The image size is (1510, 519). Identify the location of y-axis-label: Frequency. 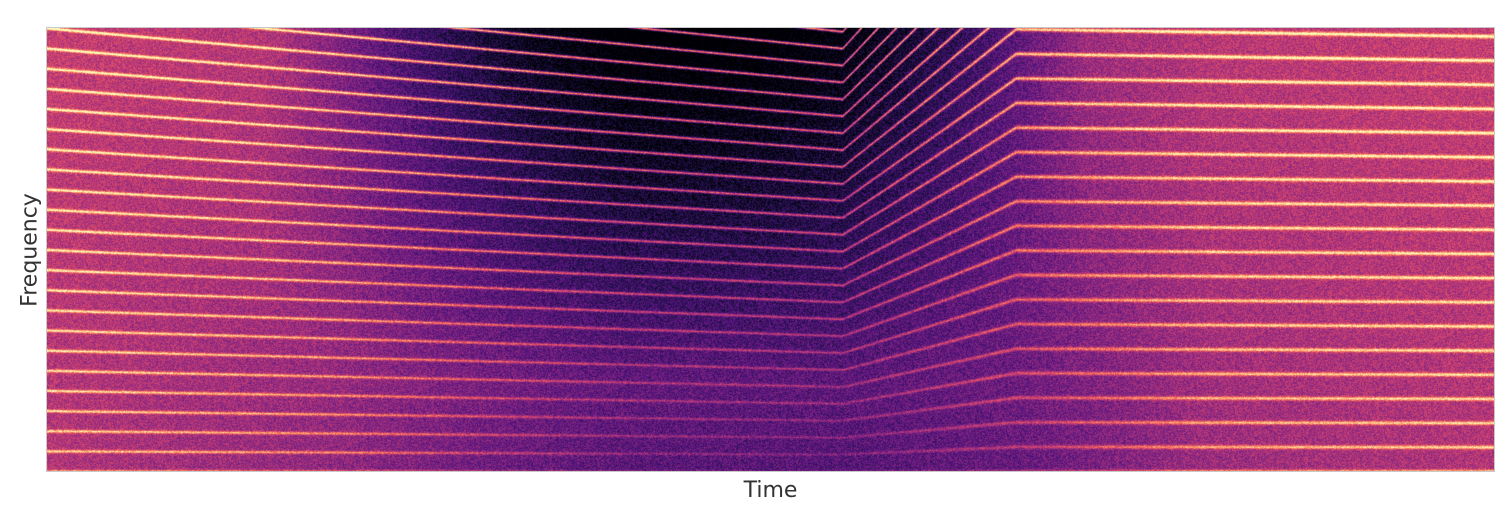
(30, 250).